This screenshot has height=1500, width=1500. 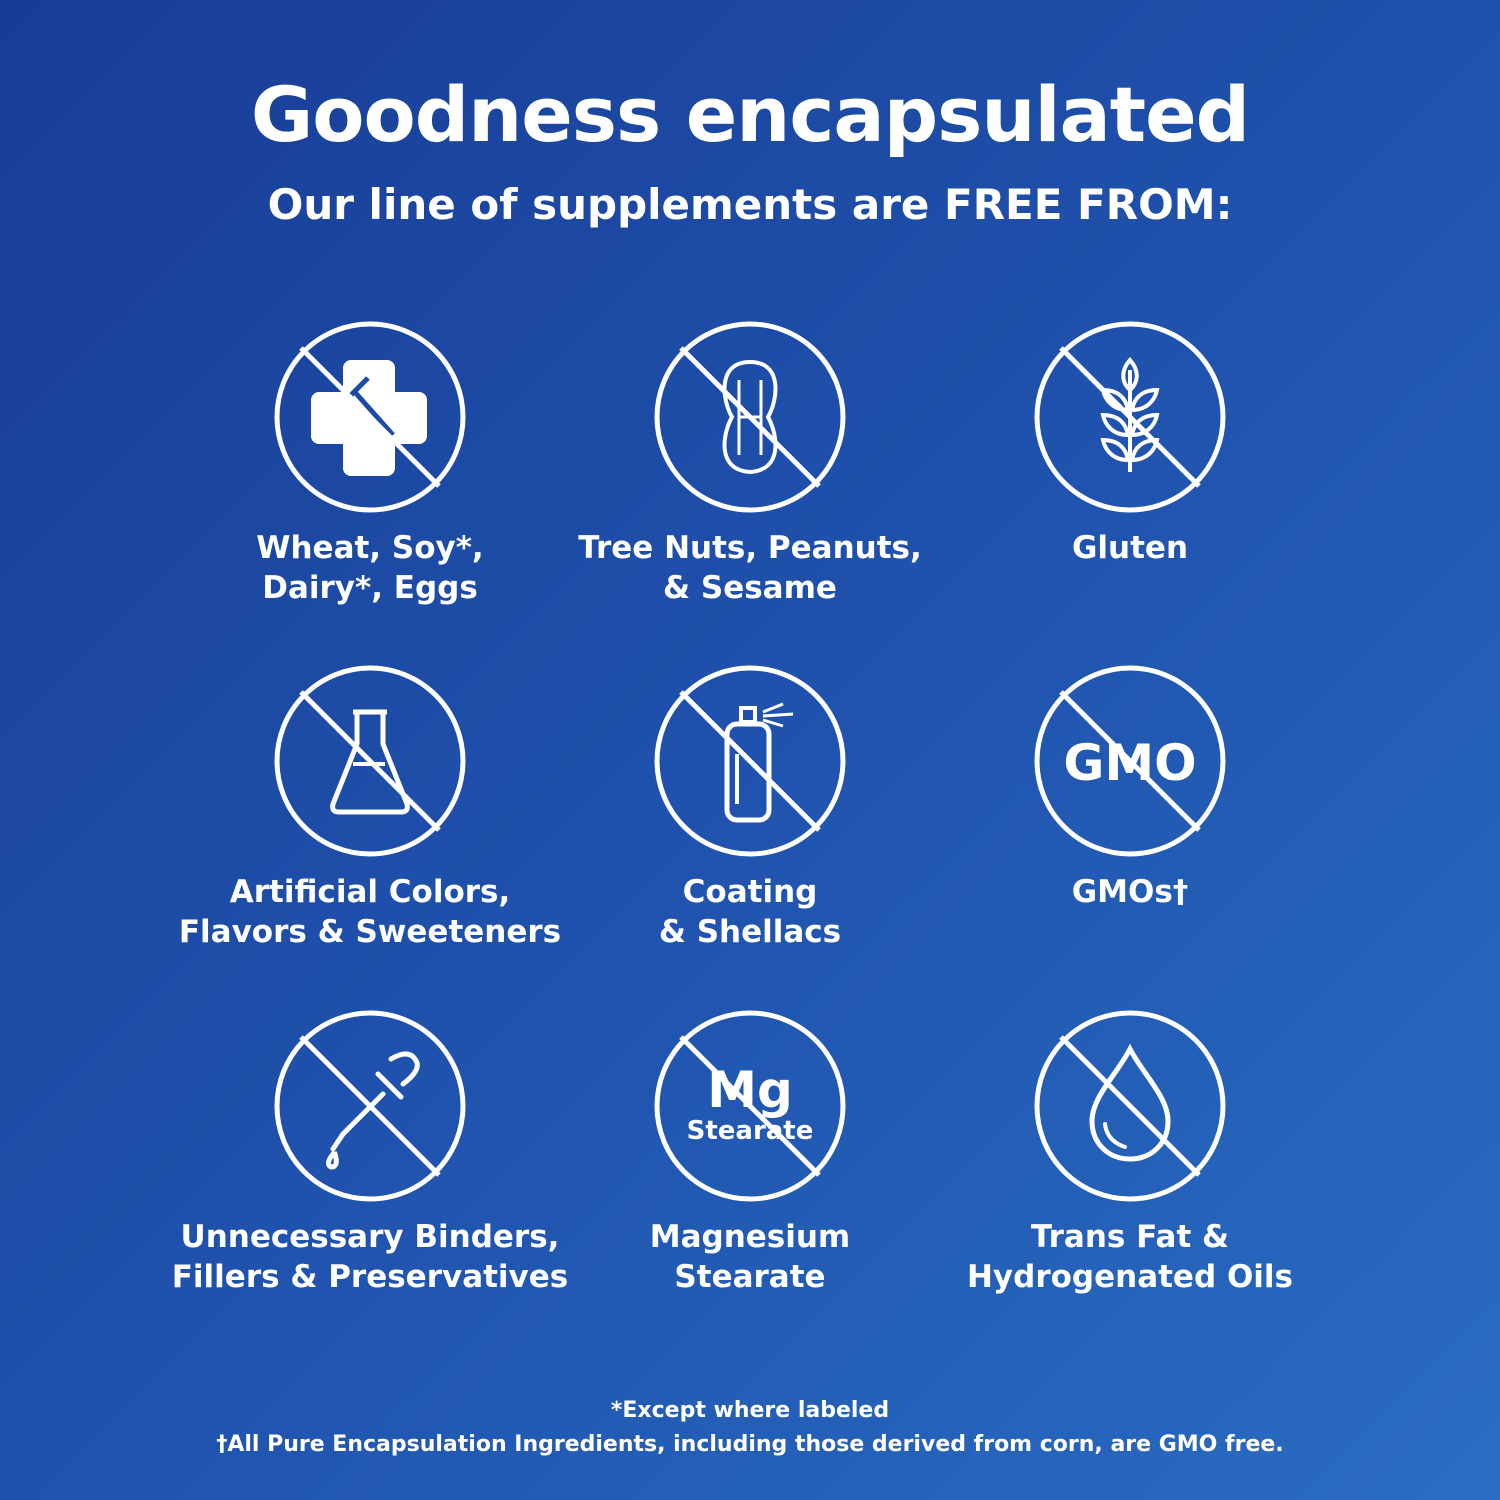 I want to click on item-label: Gluten, so click(x=1130, y=548).